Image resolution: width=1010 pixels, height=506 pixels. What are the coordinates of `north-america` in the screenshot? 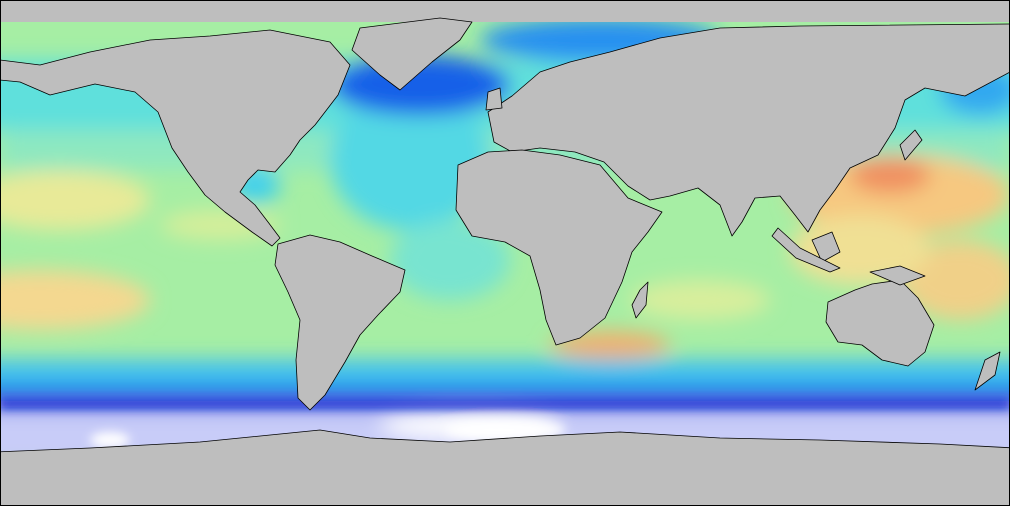 It's located at (176, 138).